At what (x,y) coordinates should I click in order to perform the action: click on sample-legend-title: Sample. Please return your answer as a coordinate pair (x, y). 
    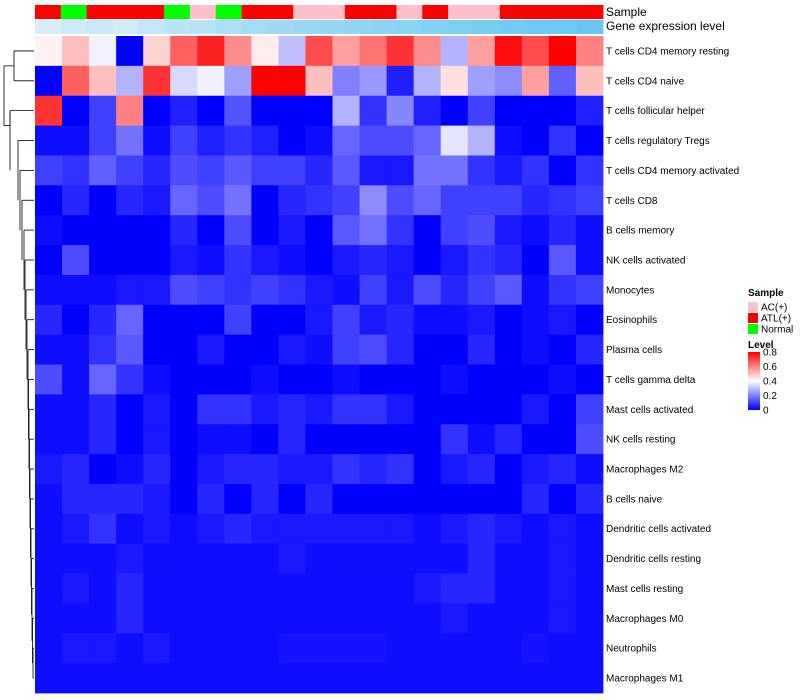
    Looking at the image, I should click on (766, 293).